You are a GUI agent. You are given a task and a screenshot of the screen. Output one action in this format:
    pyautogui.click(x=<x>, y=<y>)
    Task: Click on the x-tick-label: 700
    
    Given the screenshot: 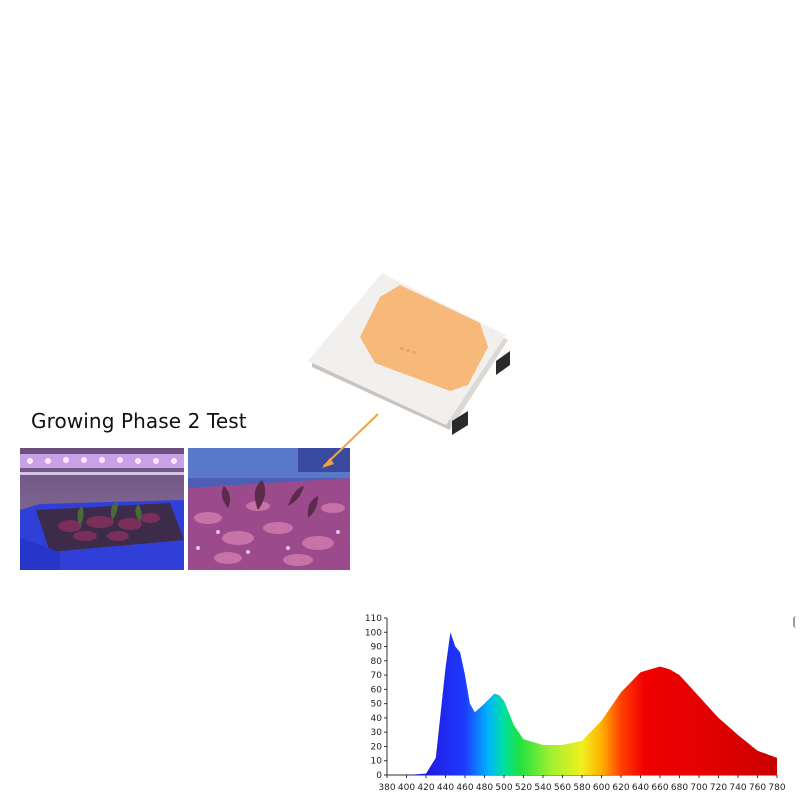 What is the action you would take?
    pyautogui.click(x=698, y=788)
    